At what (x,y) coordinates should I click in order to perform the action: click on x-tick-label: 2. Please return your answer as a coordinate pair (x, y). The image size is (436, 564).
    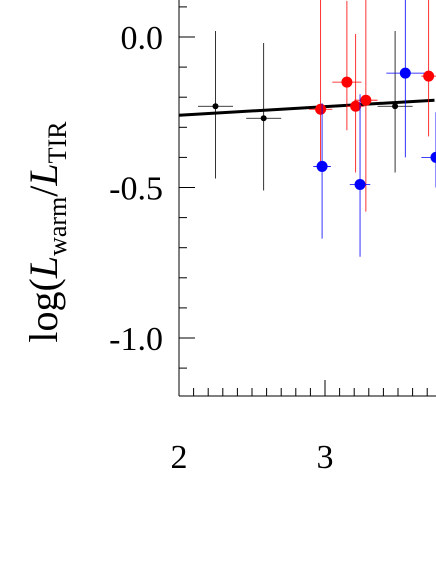
    Looking at the image, I should click on (179, 457).